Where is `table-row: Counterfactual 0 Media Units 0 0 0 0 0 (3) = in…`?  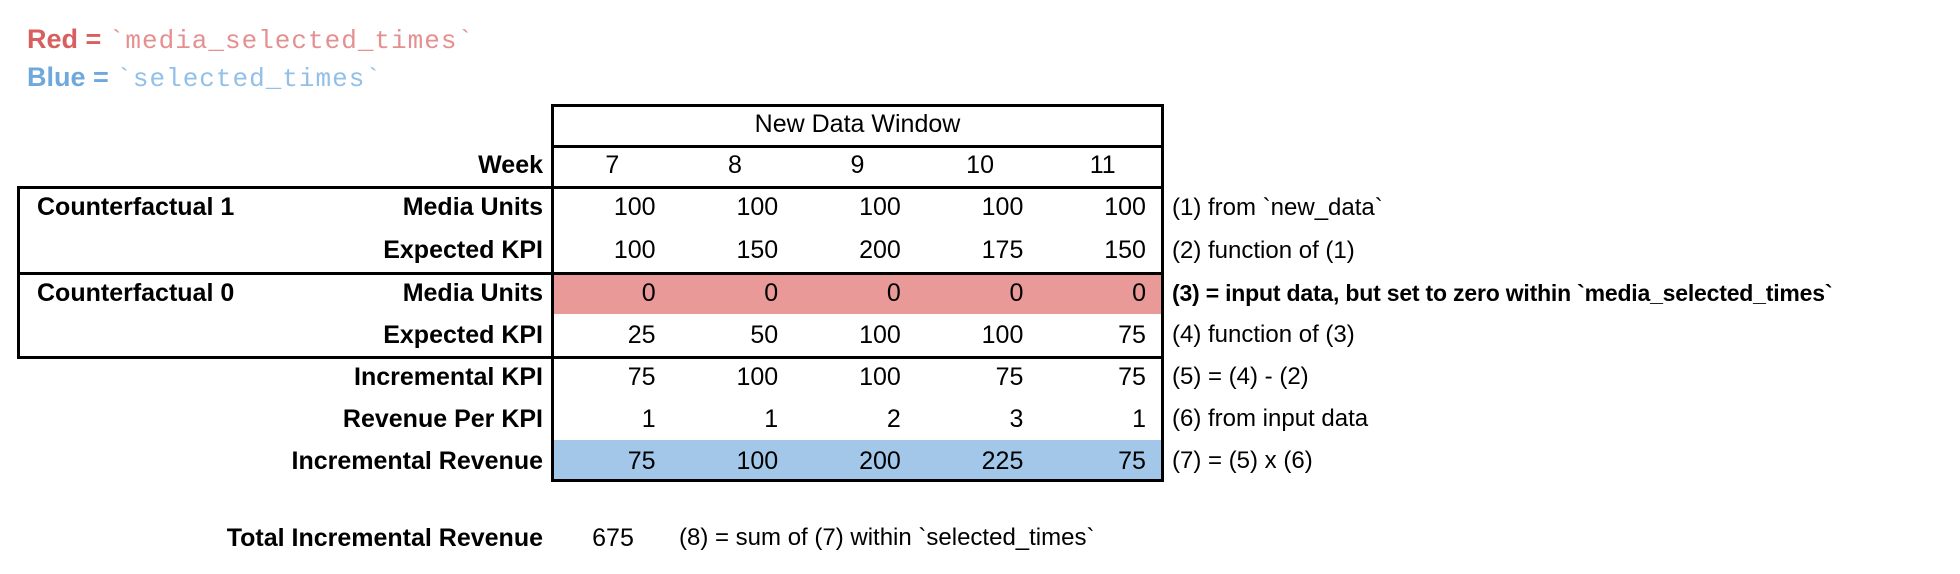 table-row: Counterfactual 0 Media Units 0 0 0 0 0 (3) = in… is located at coordinates (924, 293).